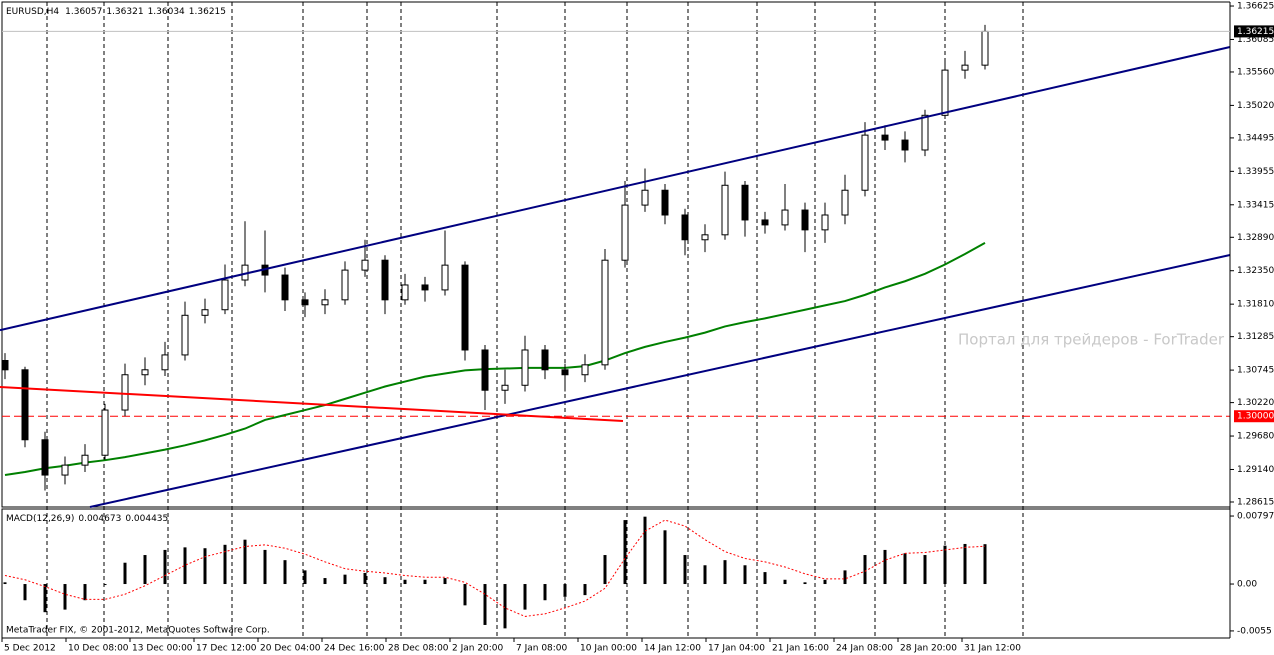 This screenshot has width=1274, height=655. I want to click on y-tick-label: 0.00, so click(1247, 585).